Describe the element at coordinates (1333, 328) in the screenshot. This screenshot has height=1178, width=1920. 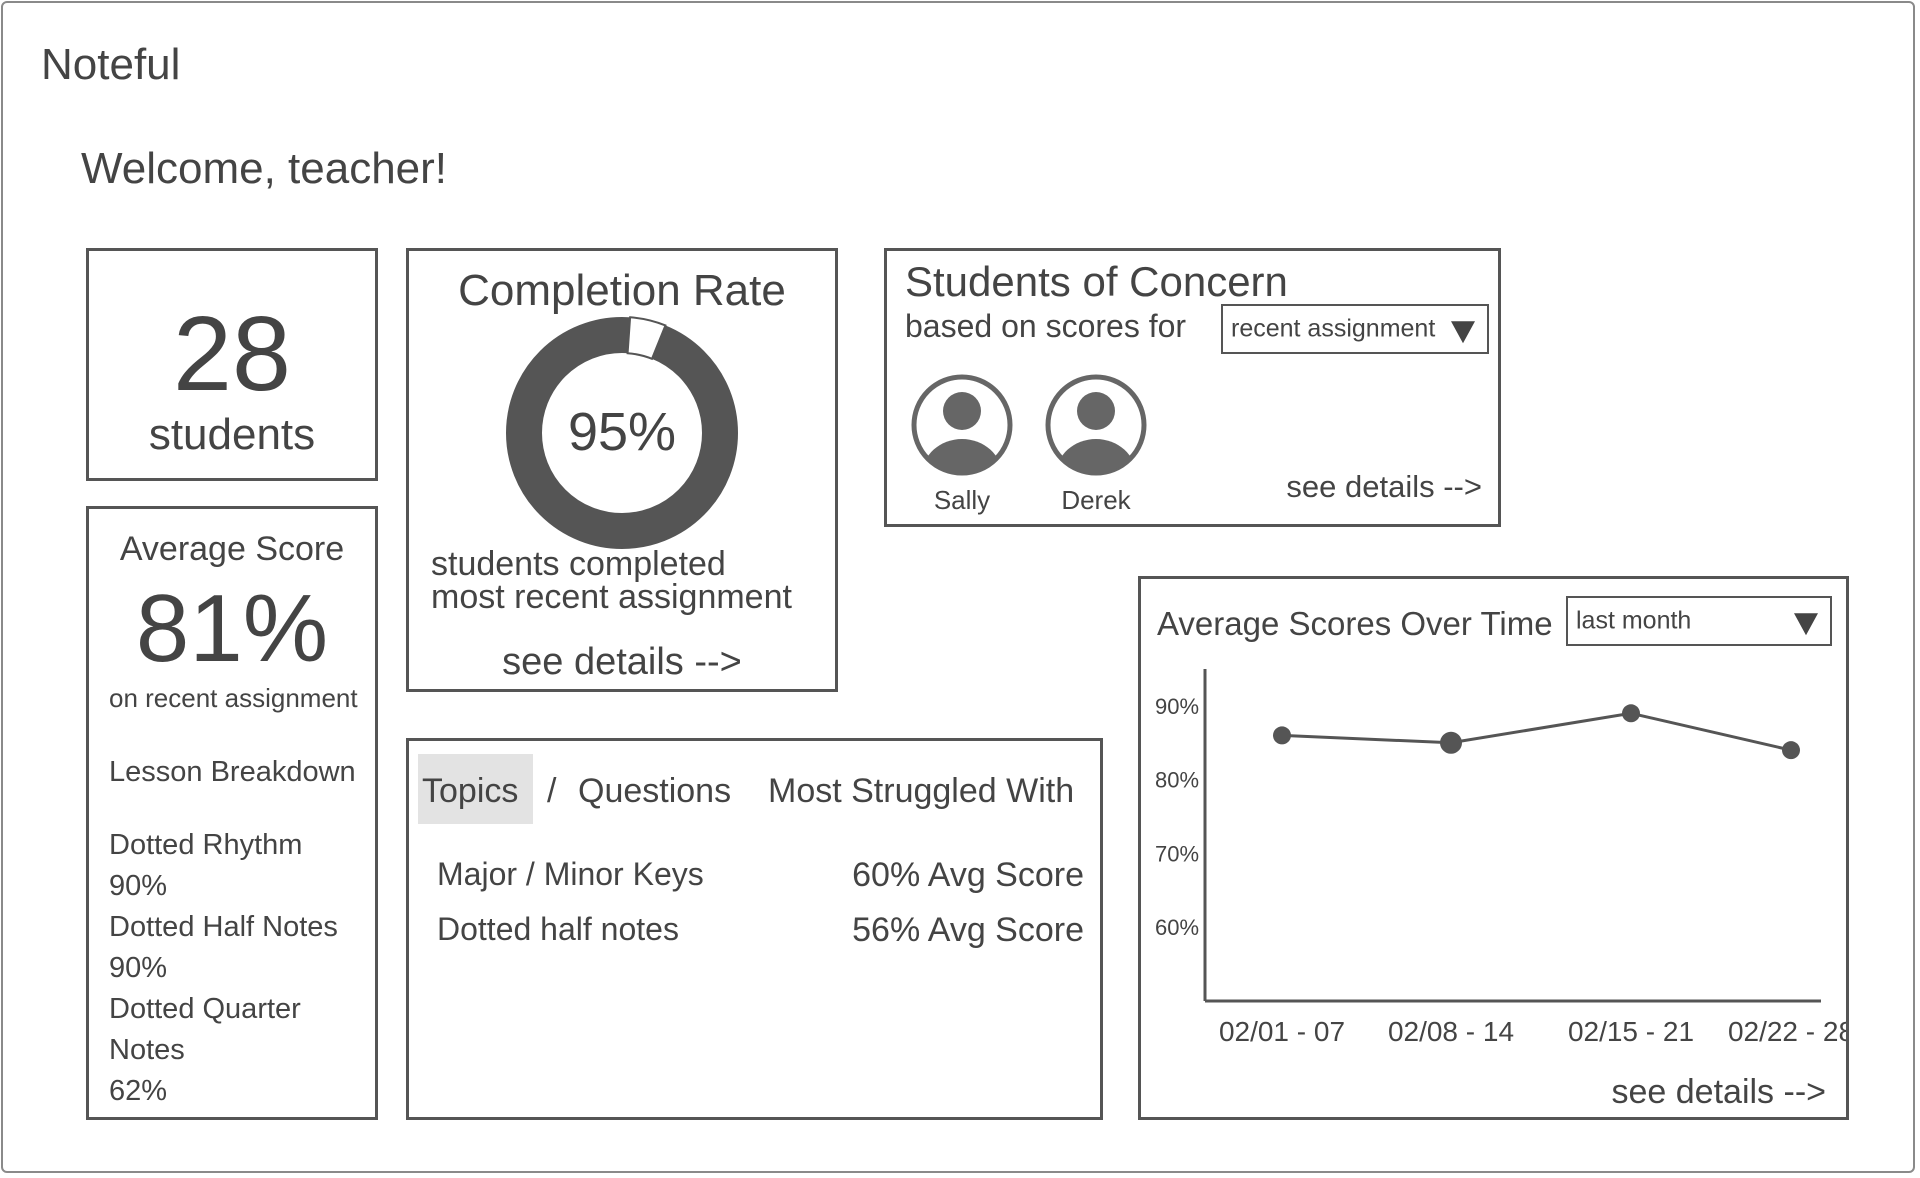
I see `assignment-dropdown-value: recent assignment` at that location.